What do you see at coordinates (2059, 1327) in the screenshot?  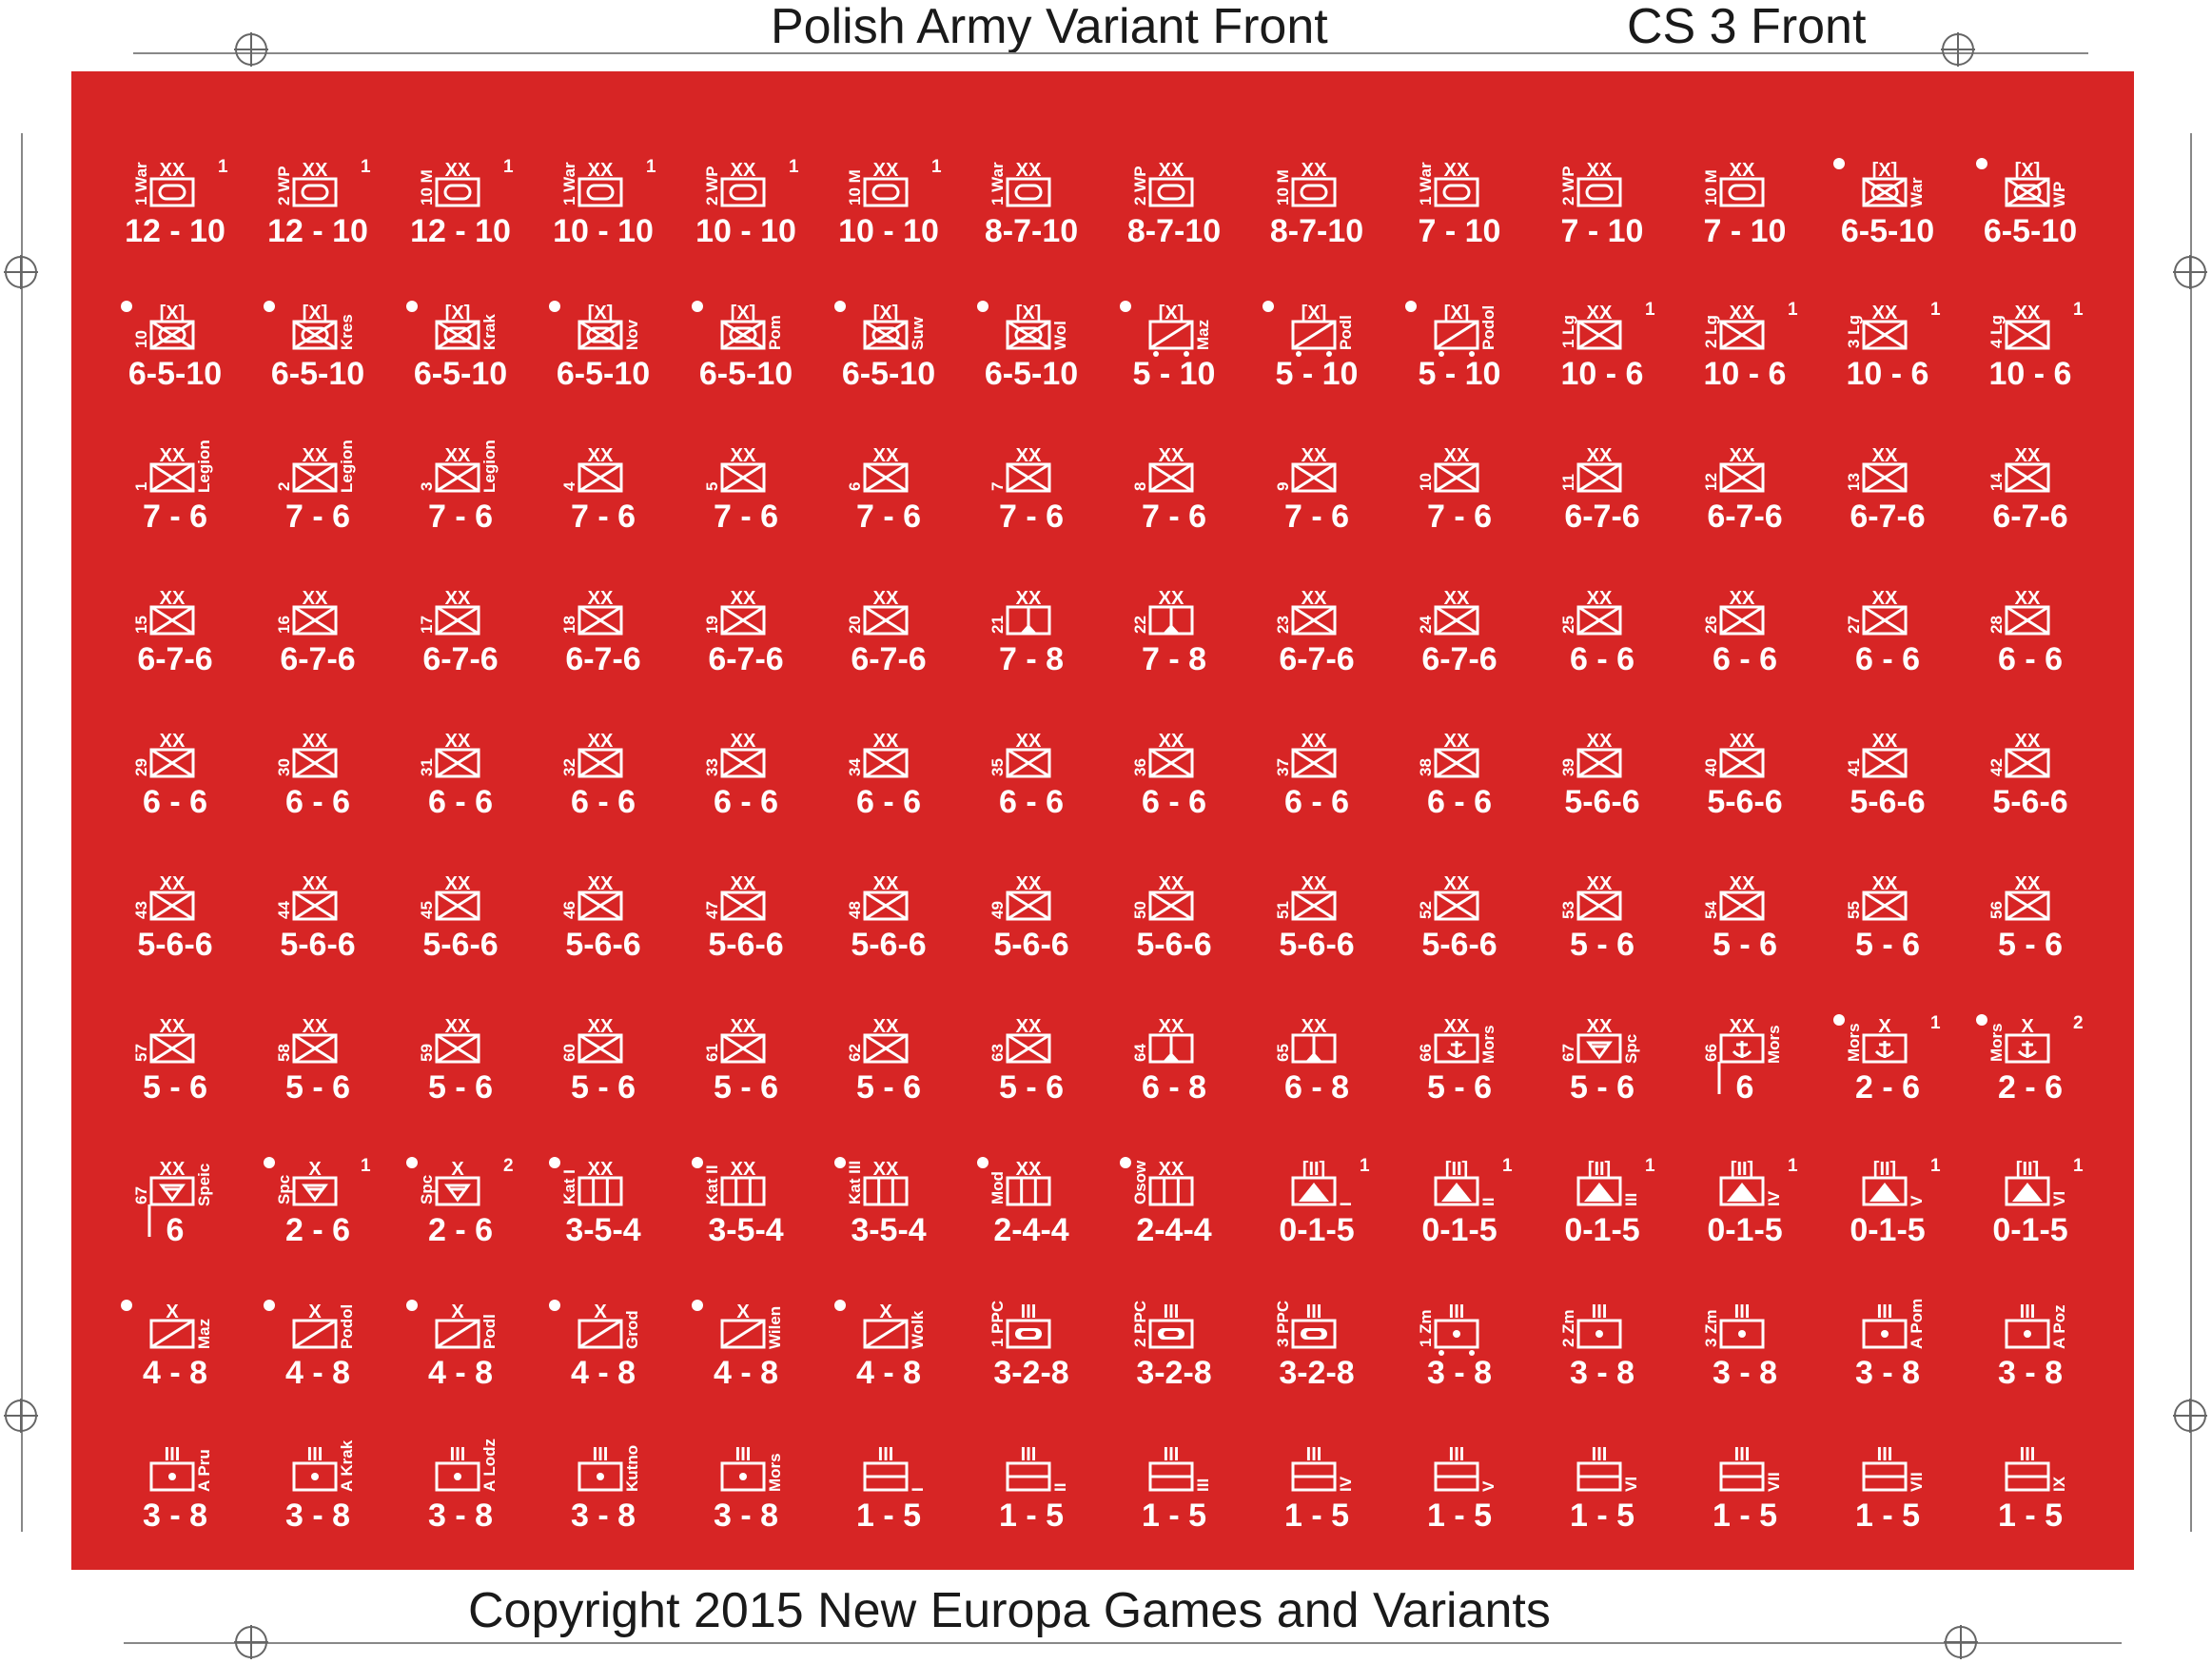 I see `unit-id-label: A Poz` at bounding box center [2059, 1327].